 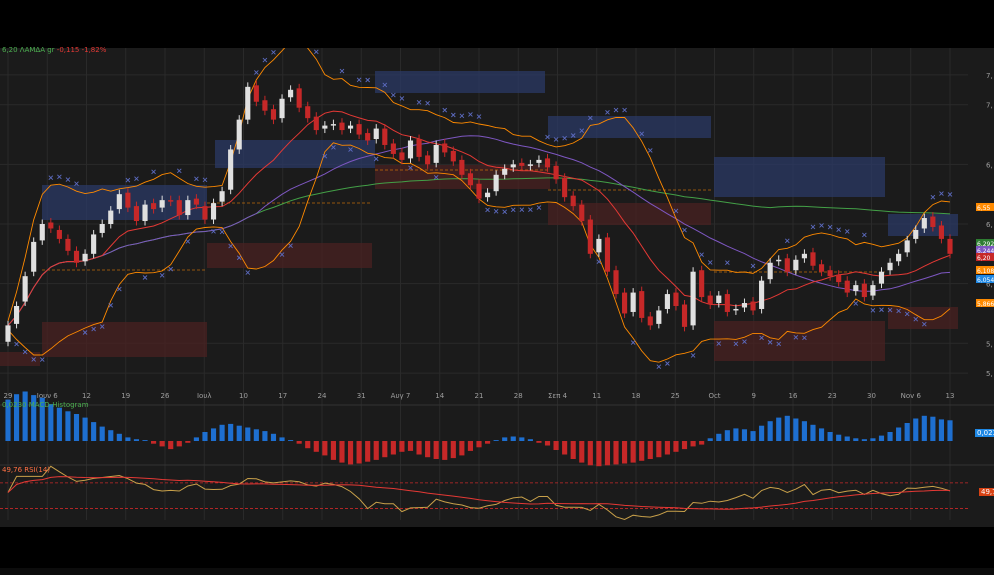 I want to click on x-tick-label: 28, so click(x=518, y=396).